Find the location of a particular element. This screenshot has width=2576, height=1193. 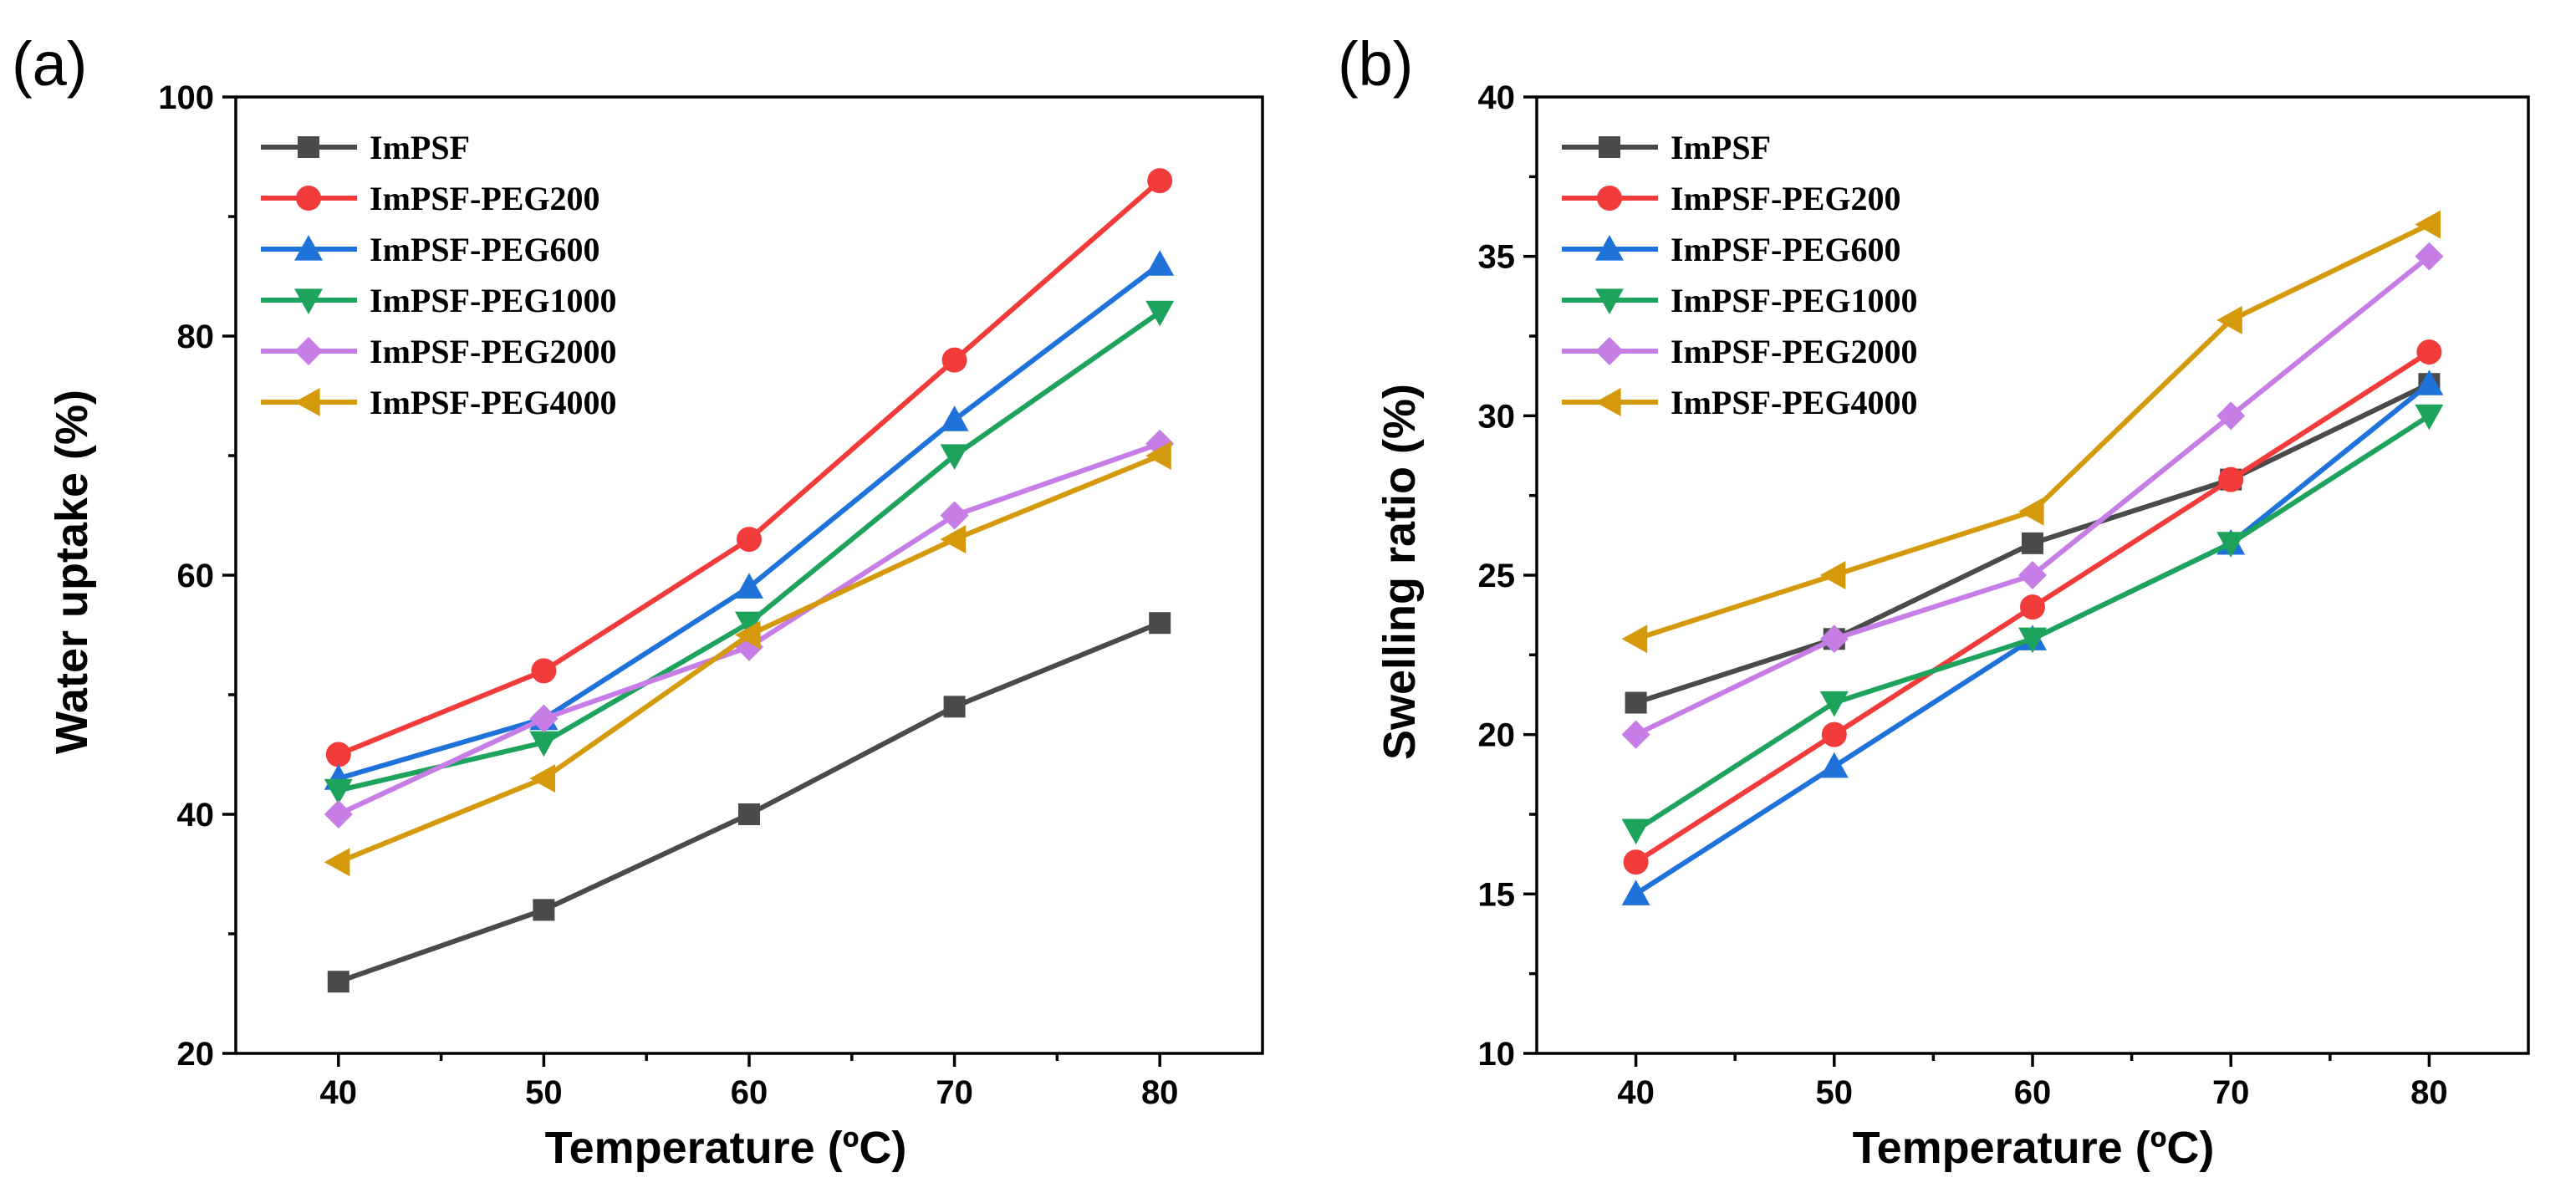

panel-a-y-axis-title: Water uptake (%) is located at coordinates (72, 572).